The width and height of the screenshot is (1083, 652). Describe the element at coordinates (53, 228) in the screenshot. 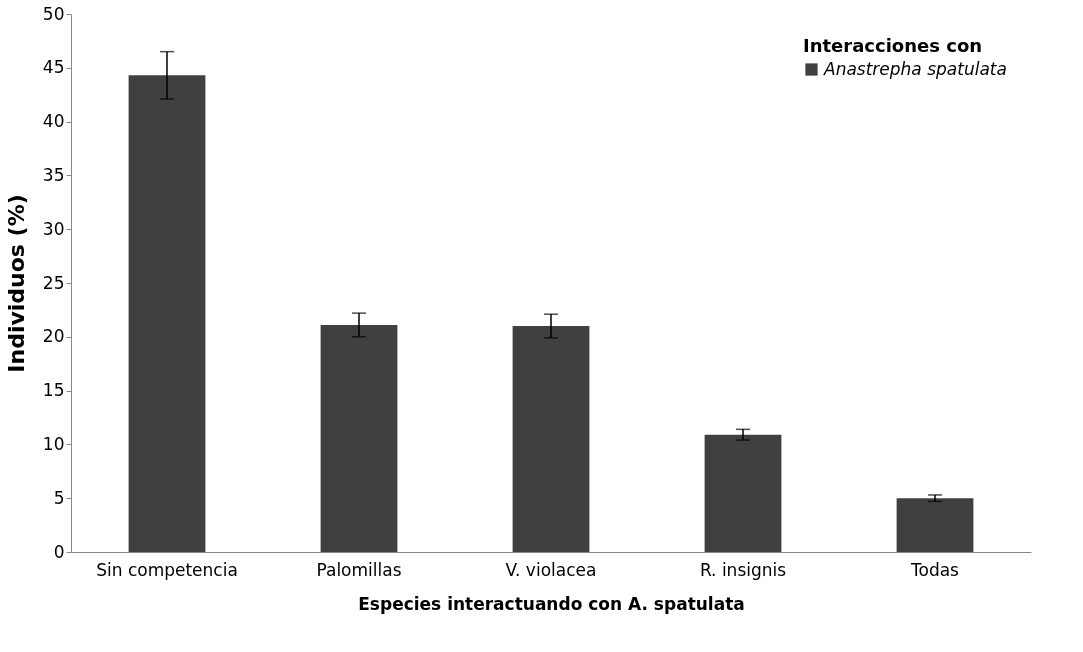

I see `y-tick-label: 30` at that location.